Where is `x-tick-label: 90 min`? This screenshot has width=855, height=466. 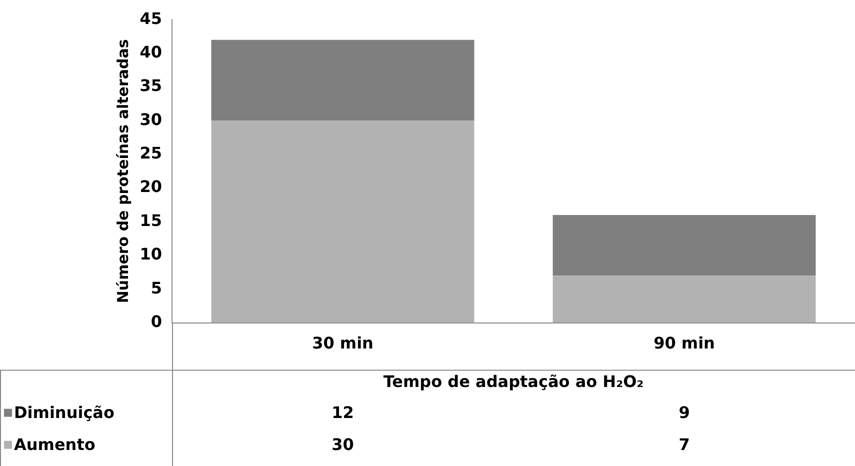
x-tick-label: 90 min is located at coordinates (684, 343).